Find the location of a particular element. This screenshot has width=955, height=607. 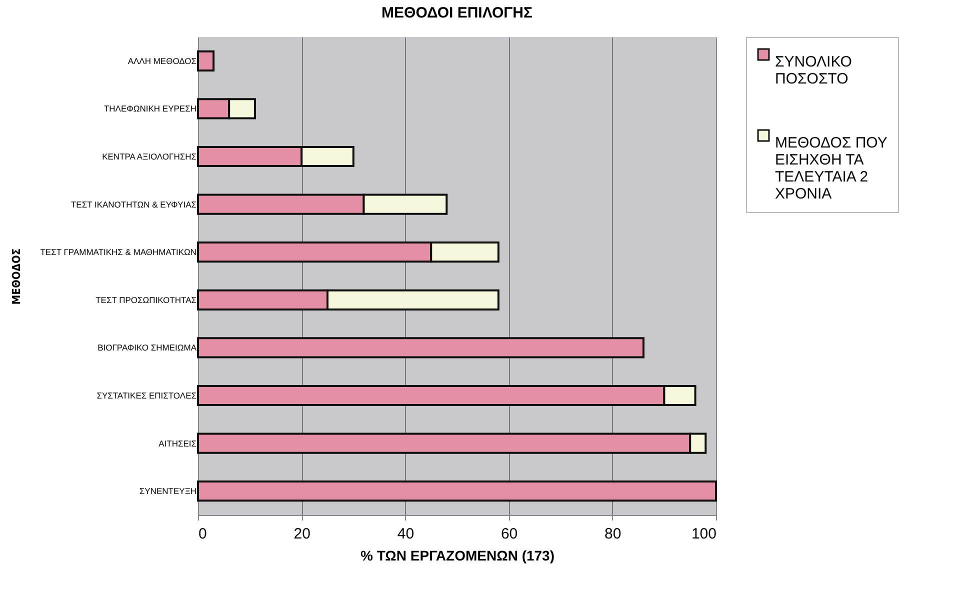

y-tick-label: ΤΗΛΕΦΩΝΙΚΗ ΕΥΡΕΣΗ is located at coordinates (150, 109).